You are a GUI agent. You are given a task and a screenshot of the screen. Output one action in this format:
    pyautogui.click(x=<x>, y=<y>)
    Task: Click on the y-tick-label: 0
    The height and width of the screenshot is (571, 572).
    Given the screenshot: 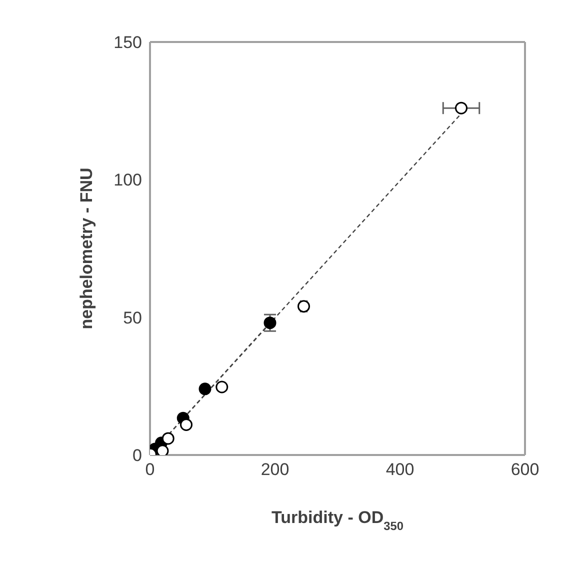 What is the action you would take?
    pyautogui.click(x=137, y=456)
    